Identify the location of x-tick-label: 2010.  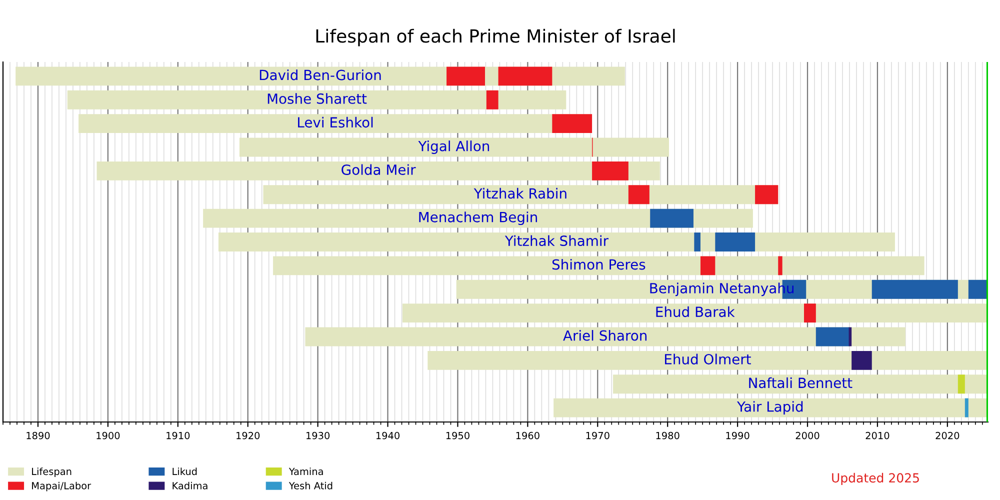
(878, 436).